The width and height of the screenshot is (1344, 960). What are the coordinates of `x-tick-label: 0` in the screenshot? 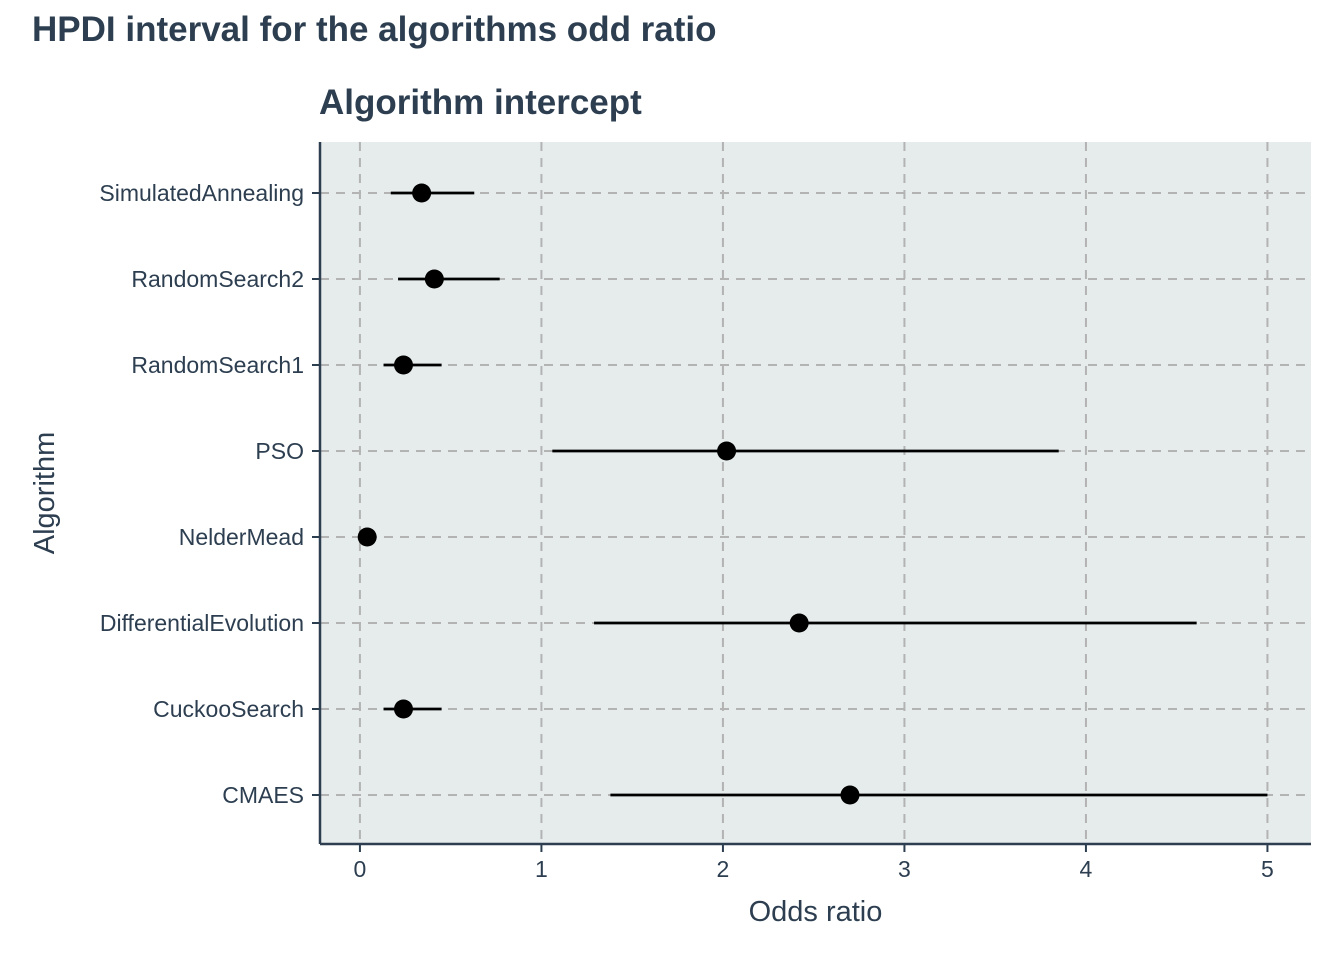 It's located at (360, 869).